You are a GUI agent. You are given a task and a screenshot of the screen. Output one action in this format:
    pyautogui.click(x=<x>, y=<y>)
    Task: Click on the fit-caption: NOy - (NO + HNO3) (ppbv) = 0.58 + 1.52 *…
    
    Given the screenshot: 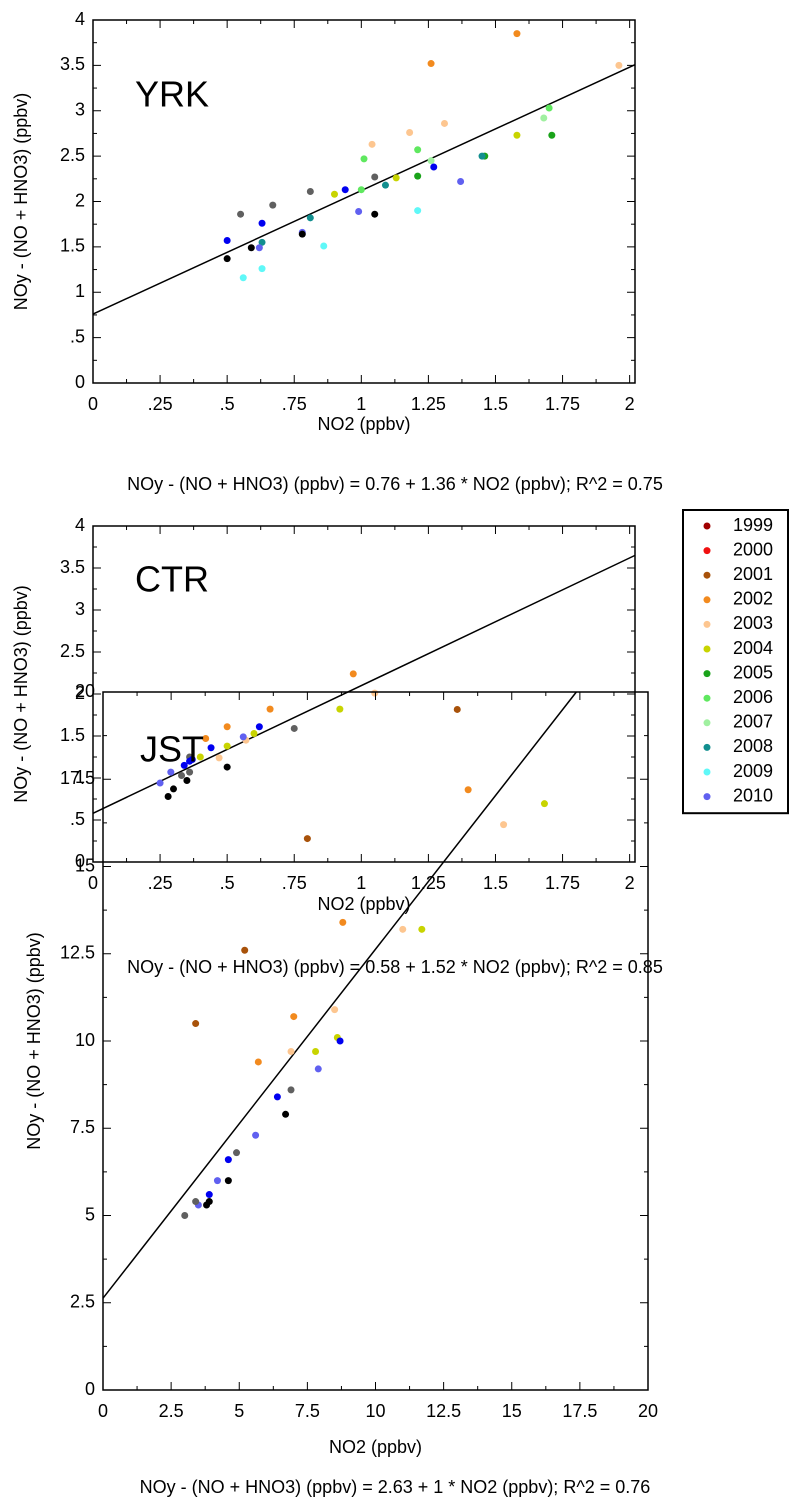 What is the action you would take?
    pyautogui.click(x=395, y=967)
    